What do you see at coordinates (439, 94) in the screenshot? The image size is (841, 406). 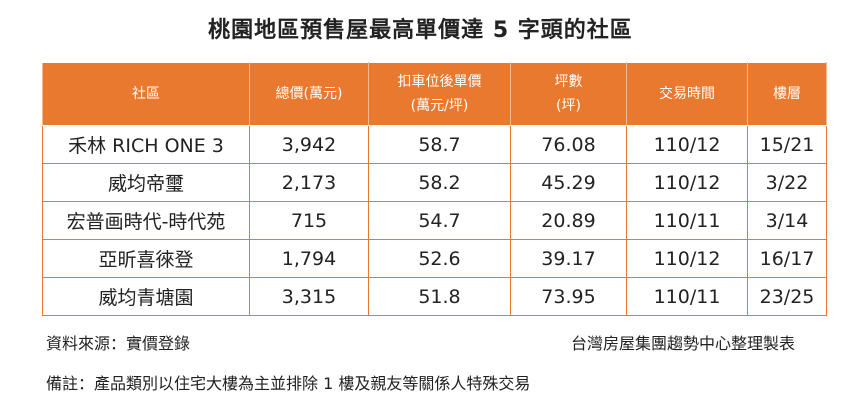 I see `header-cell: 扣車位後單價 (萬元/坪)` at bounding box center [439, 94].